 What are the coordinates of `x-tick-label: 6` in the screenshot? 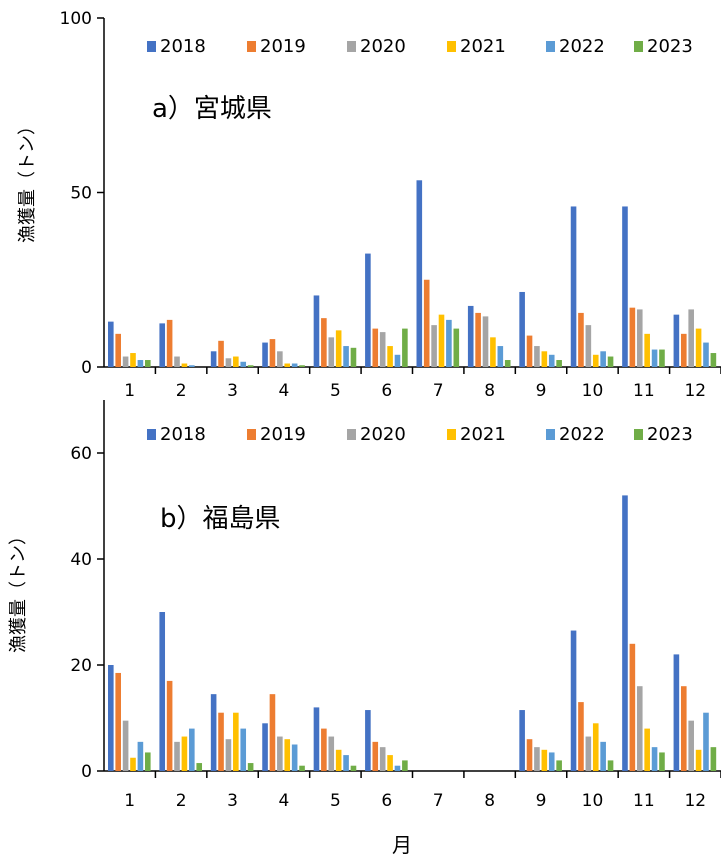 It's located at (386, 391).